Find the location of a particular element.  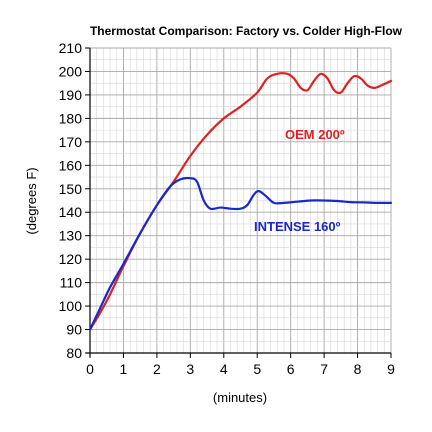

x-tick-label: 8 is located at coordinates (358, 369).